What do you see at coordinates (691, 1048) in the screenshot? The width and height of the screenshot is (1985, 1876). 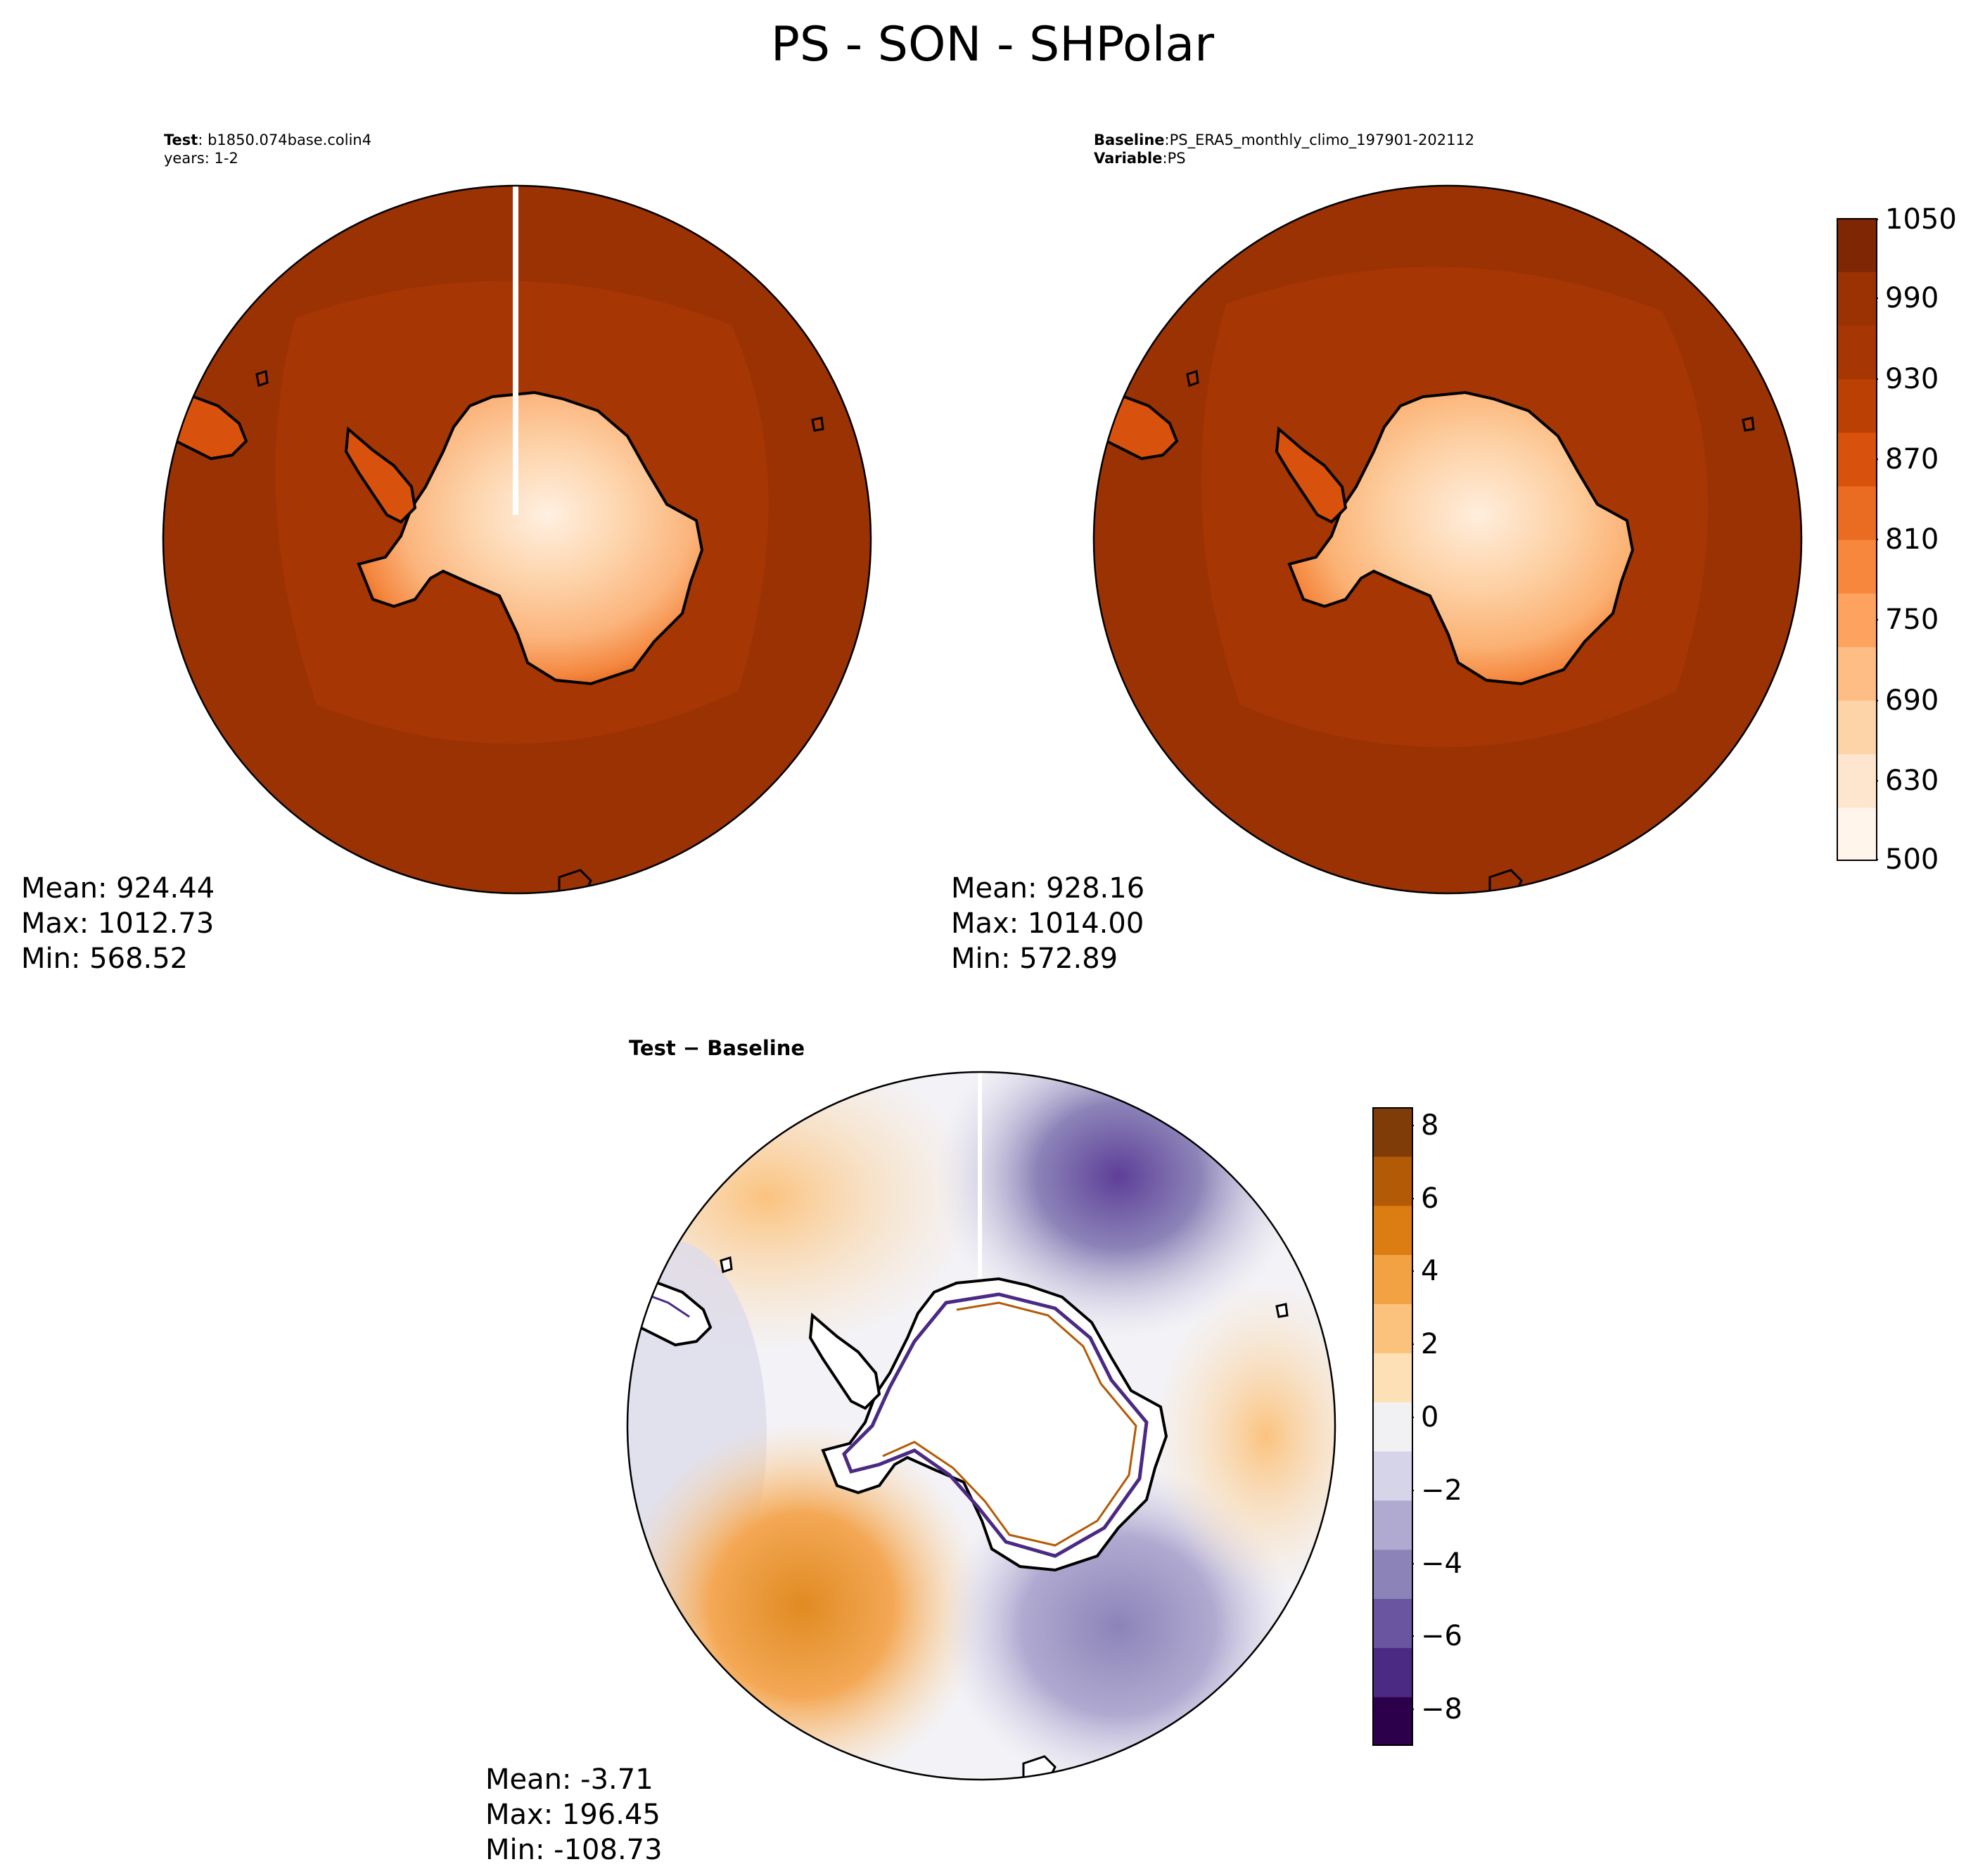 I see `difference-title-operator: −` at bounding box center [691, 1048].